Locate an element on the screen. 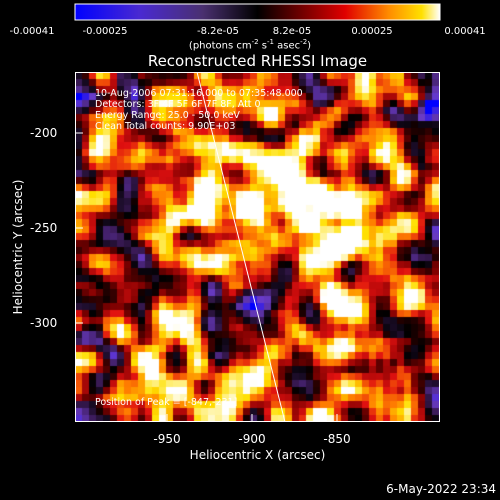 The width and height of the screenshot is (500, 500). colorbar is located at coordinates (257, 12).